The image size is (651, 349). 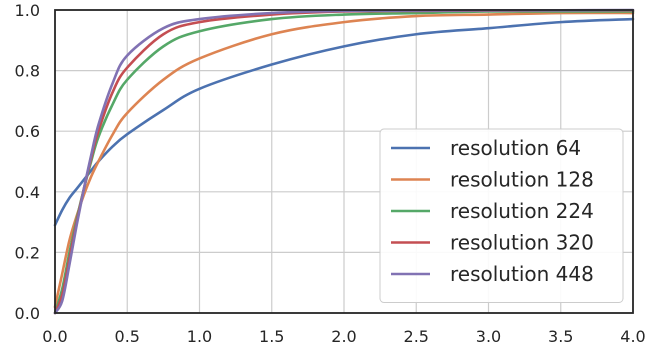 What do you see at coordinates (27, 252) in the screenshot?
I see `y-tick-label: 0.2` at bounding box center [27, 252].